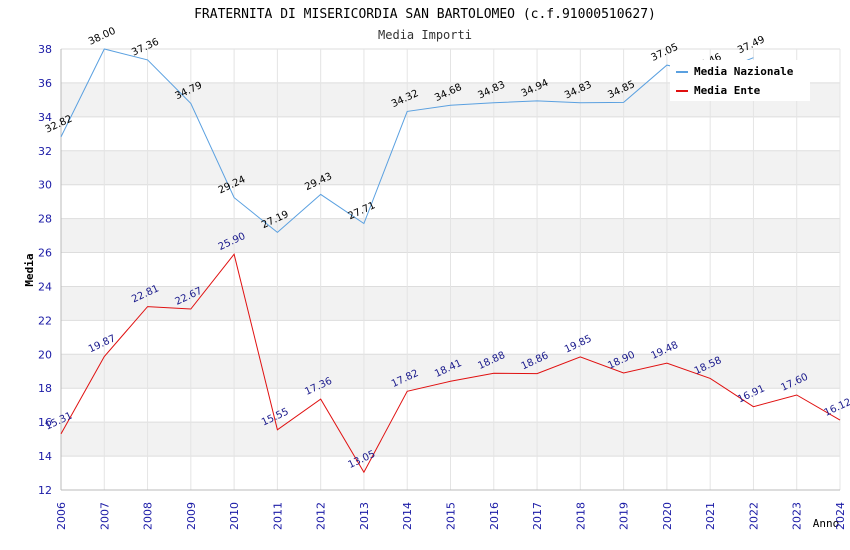 This screenshot has width=850, height=550. Describe the element at coordinates (234, 516) in the screenshot. I see `x-tick-label: 2010` at that location.